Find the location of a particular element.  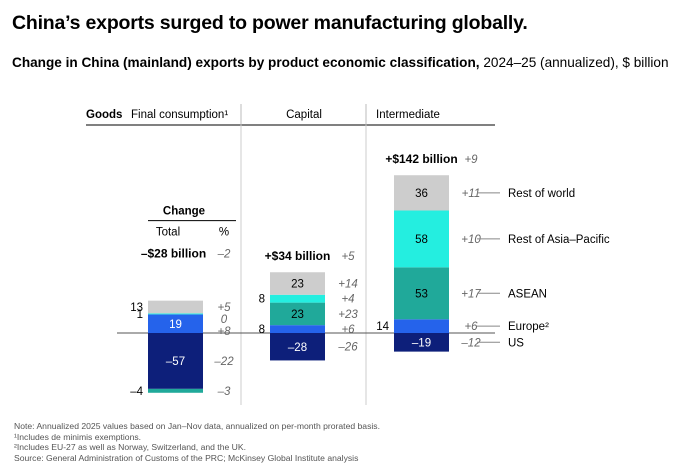

percent-change-label: +17 is located at coordinates (471, 294).